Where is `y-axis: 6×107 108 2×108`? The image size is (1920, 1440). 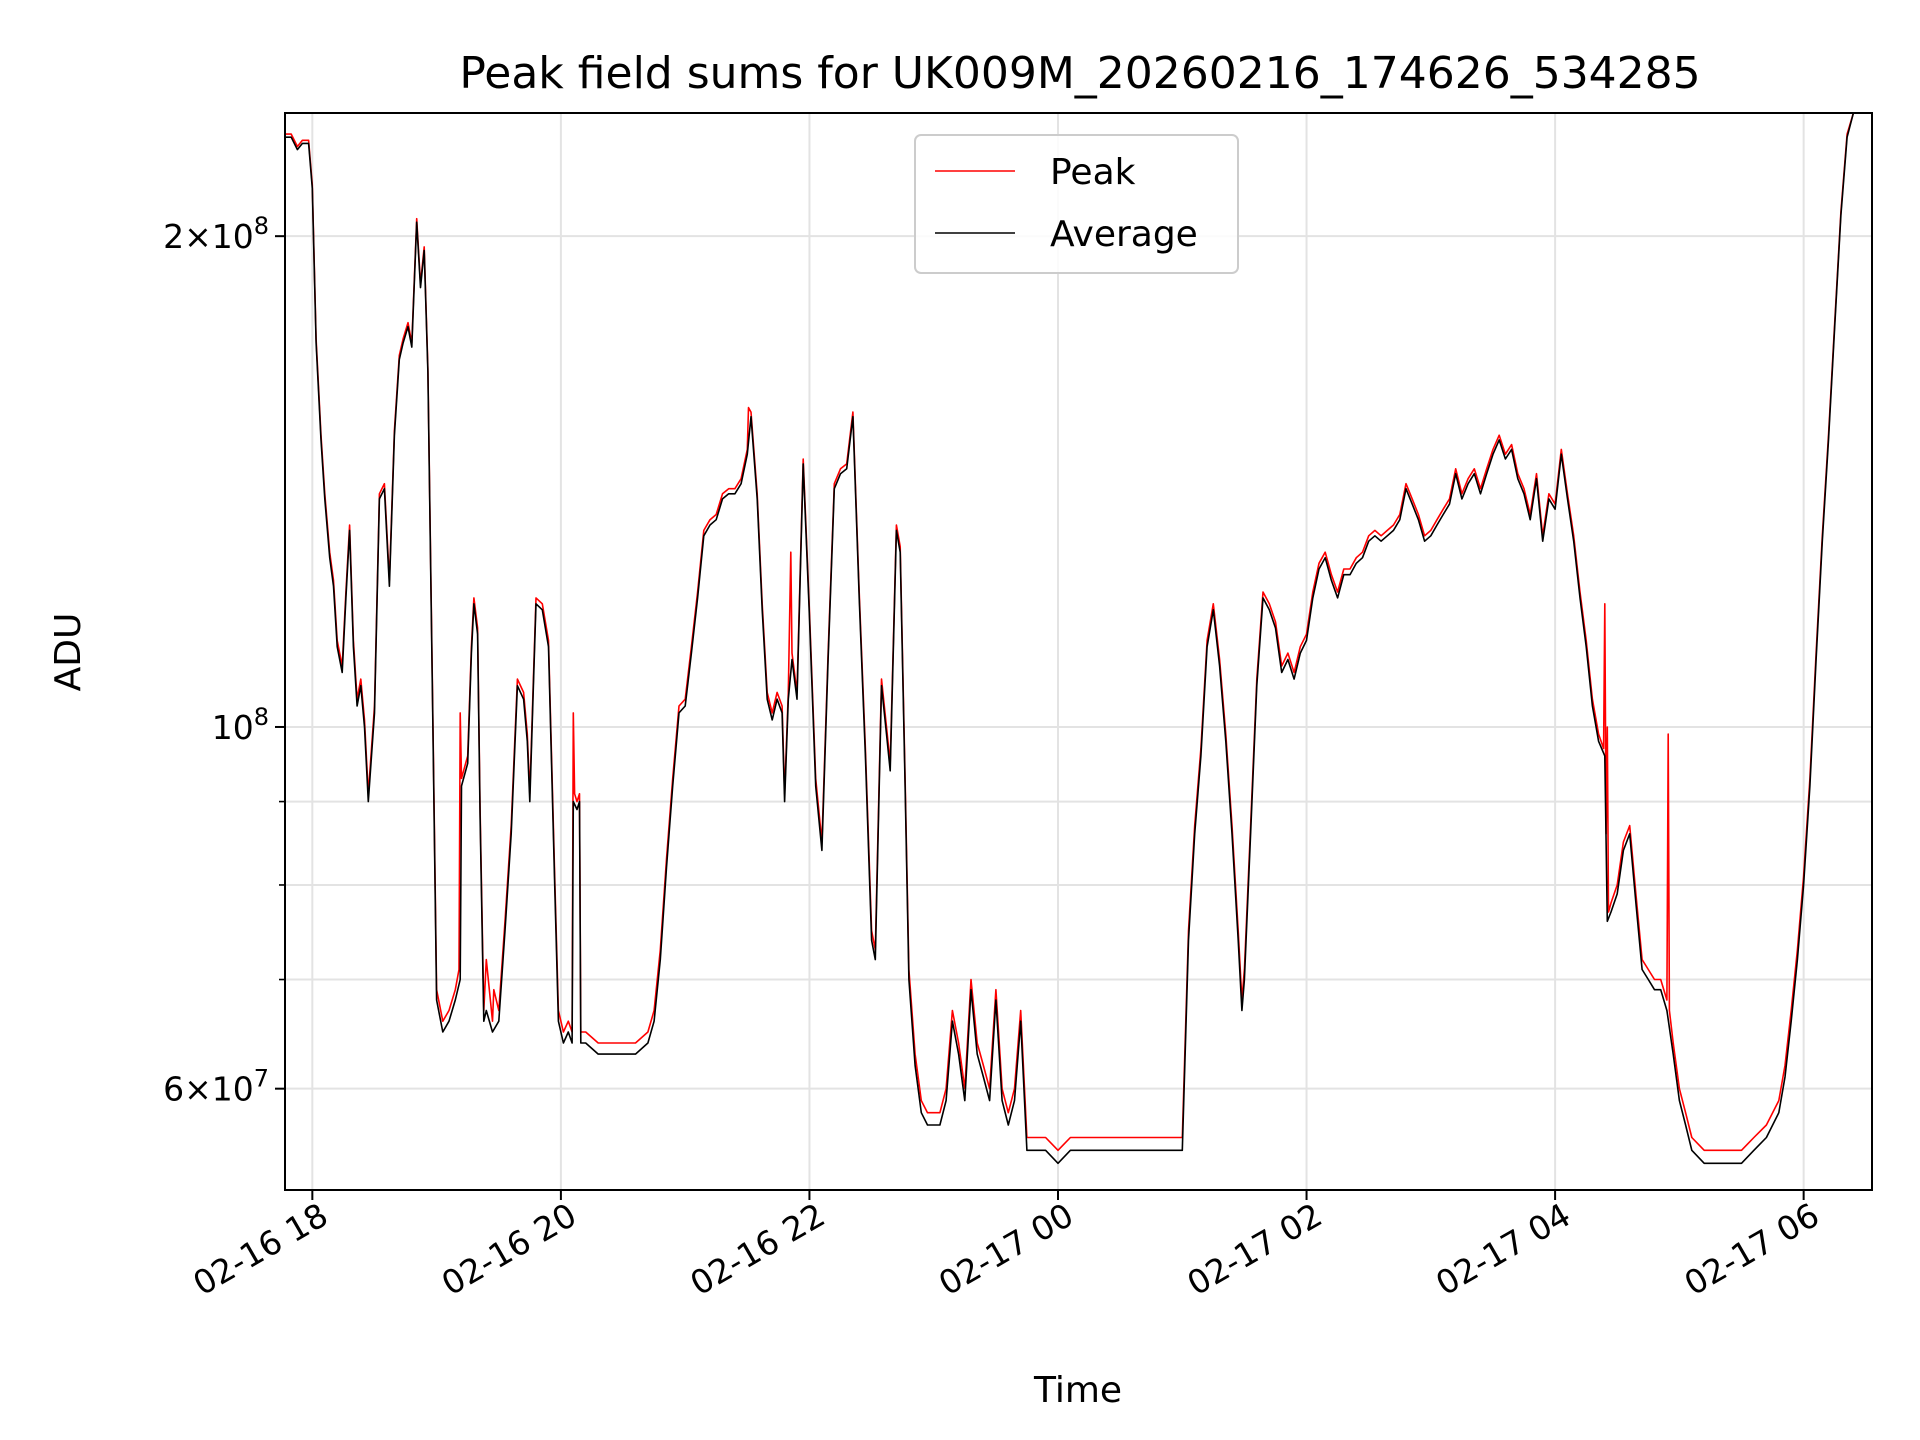 y-axis: 6×107 108 2×108 is located at coordinates (224, 660).